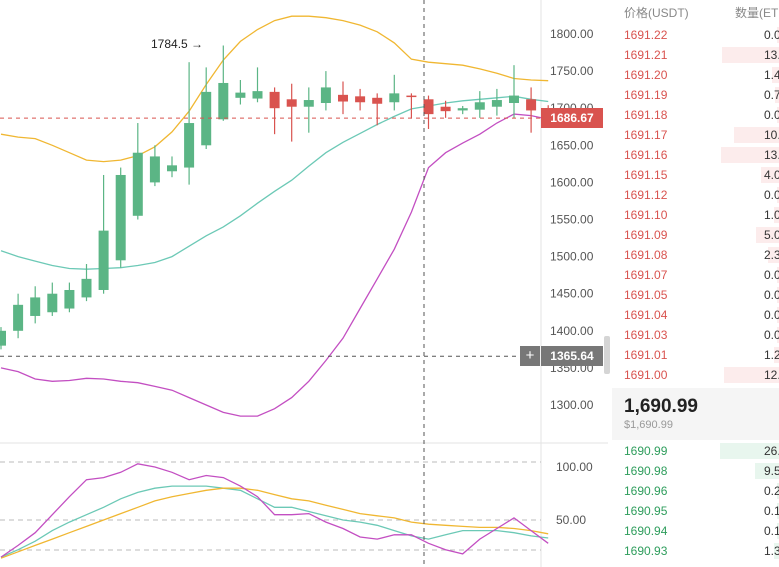 This screenshot has height=567, width=779. Describe the element at coordinates (695, 414) in the screenshot. I see `mid-price-panel: 1,690.99 $1,690.99` at that location.